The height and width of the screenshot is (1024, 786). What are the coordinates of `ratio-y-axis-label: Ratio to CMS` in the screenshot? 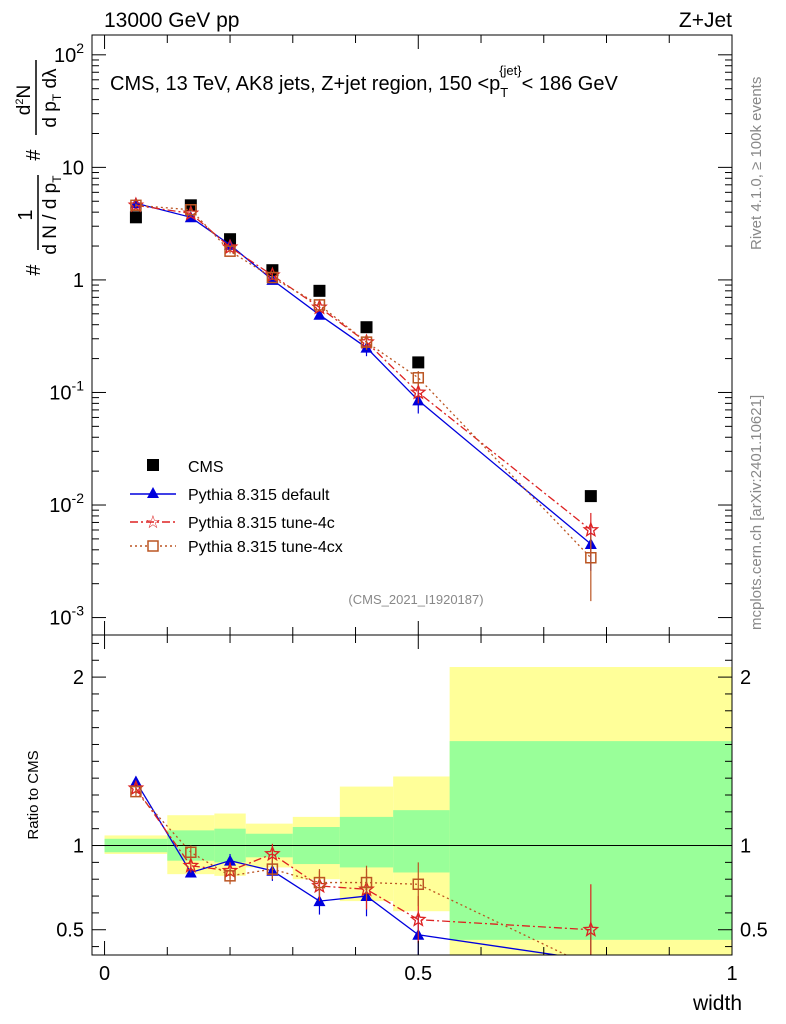 It's located at (33, 794).